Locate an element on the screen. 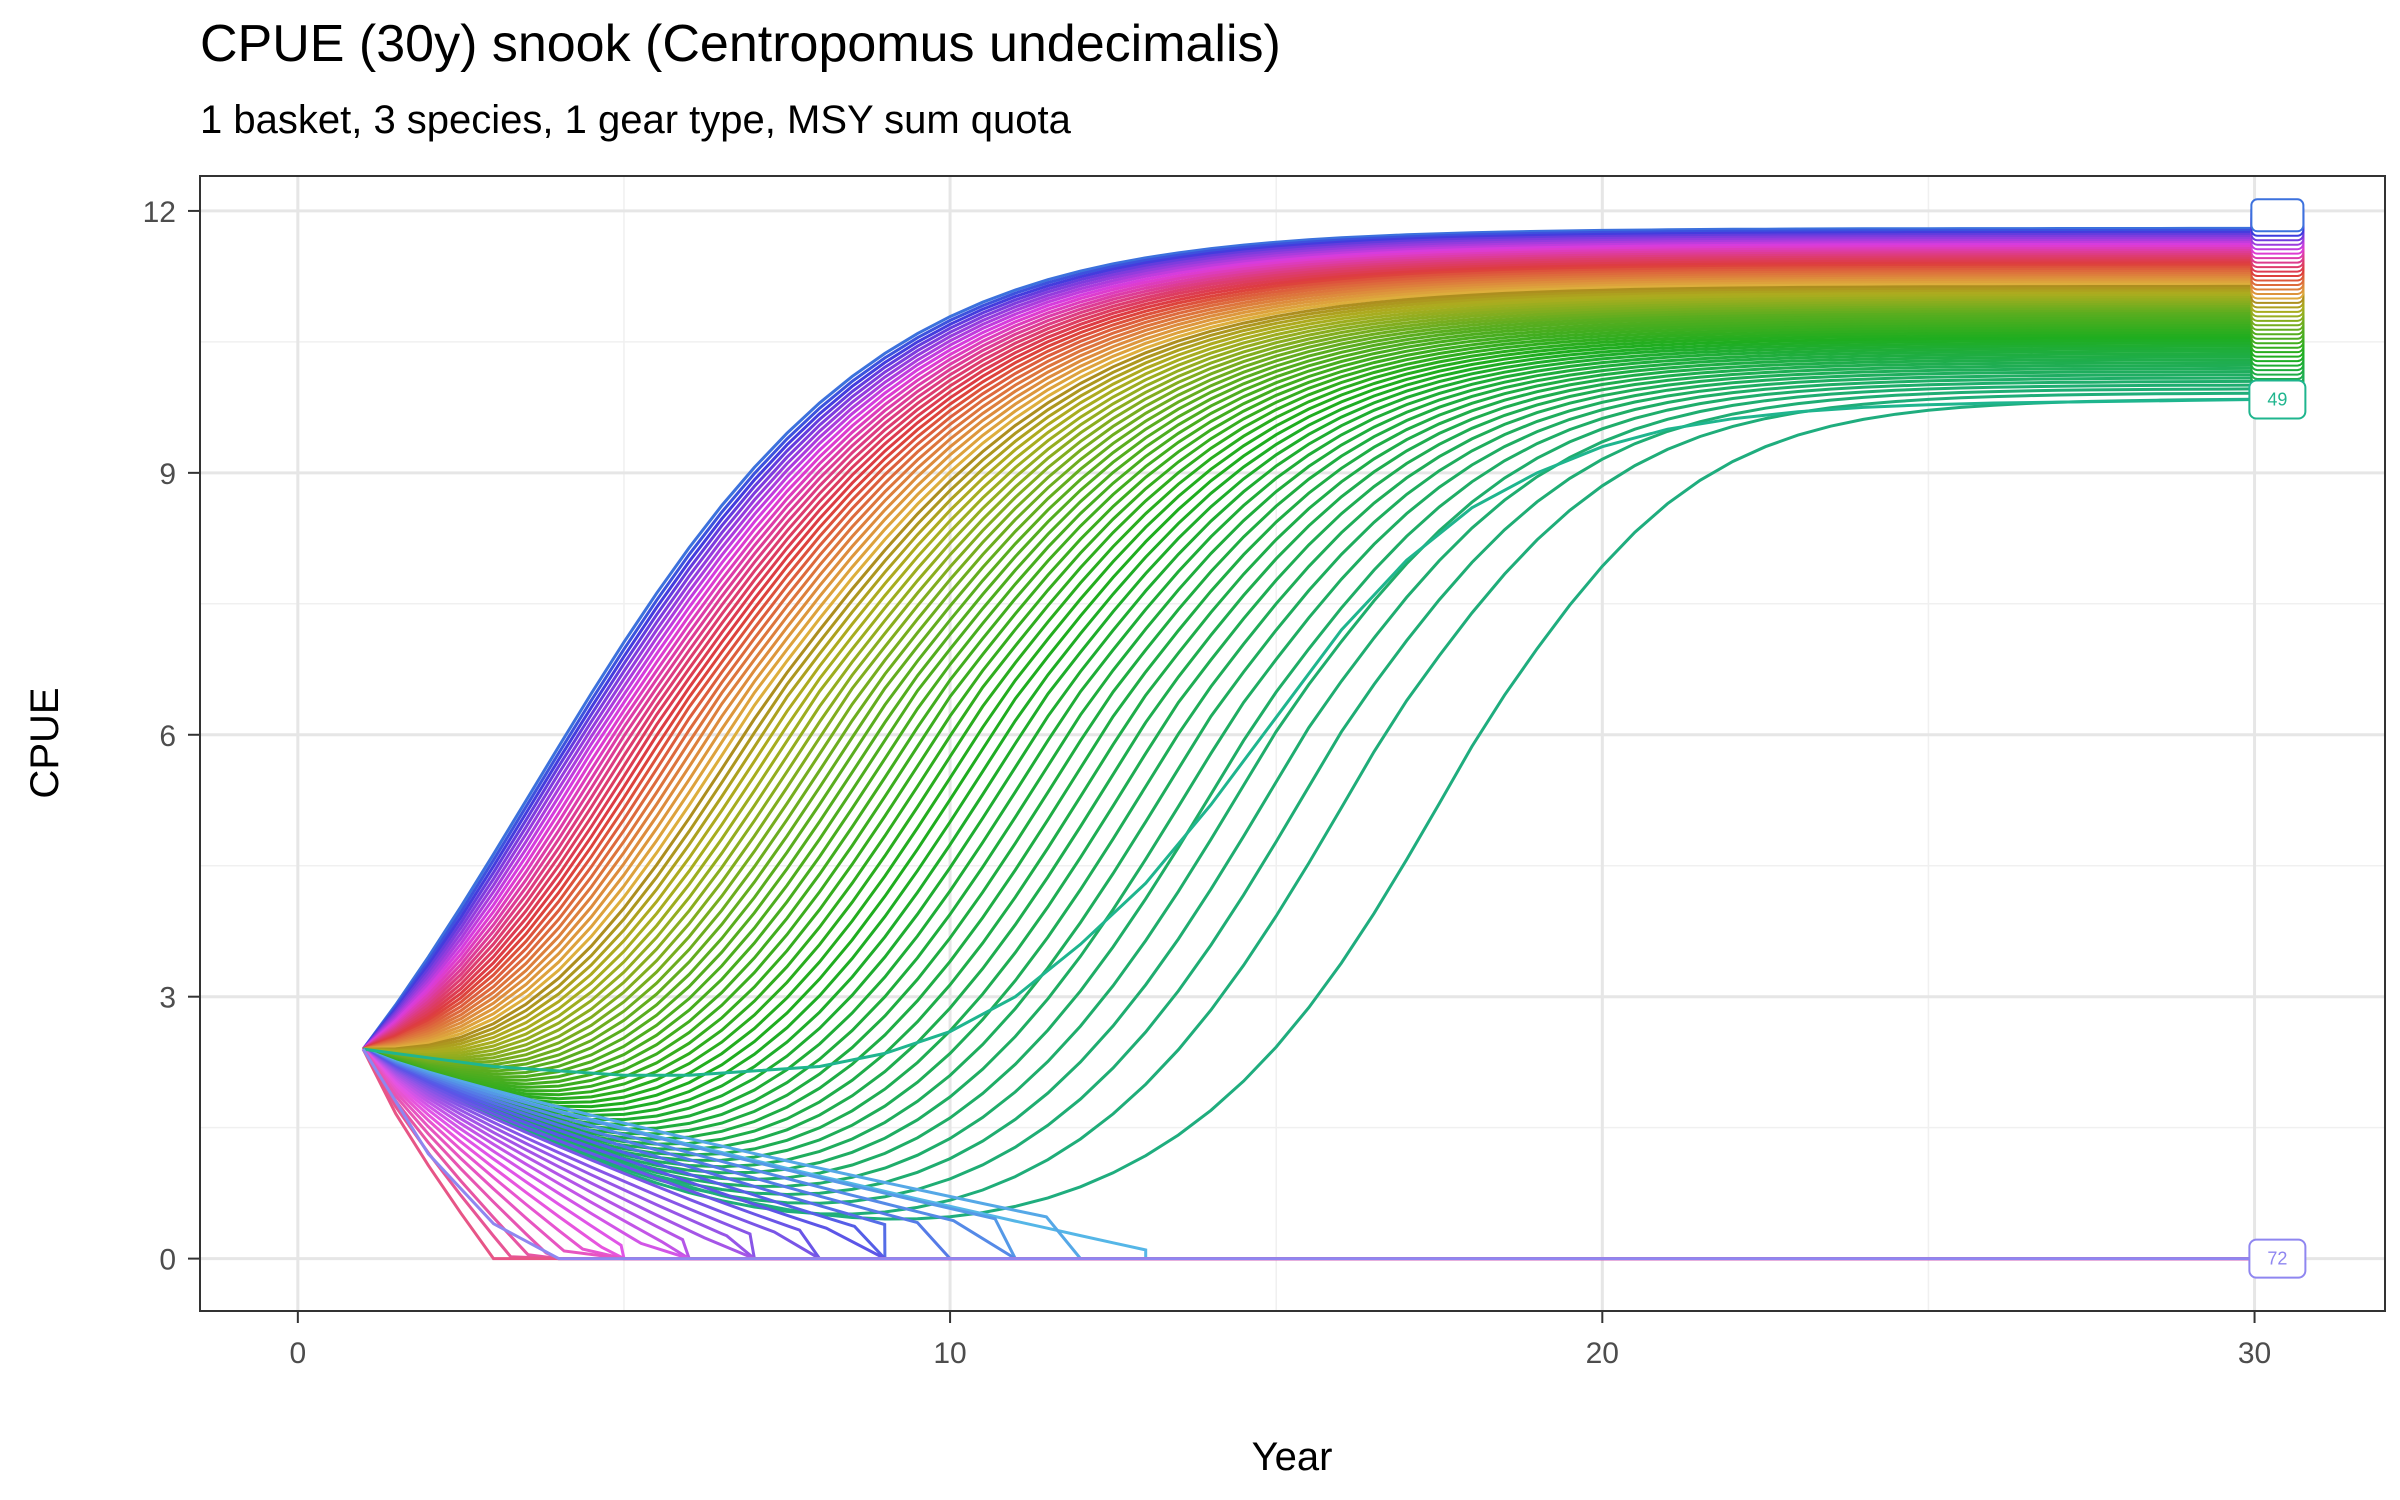 The width and height of the screenshot is (2400, 1500). y-tick-label: 3 is located at coordinates (167, 998).